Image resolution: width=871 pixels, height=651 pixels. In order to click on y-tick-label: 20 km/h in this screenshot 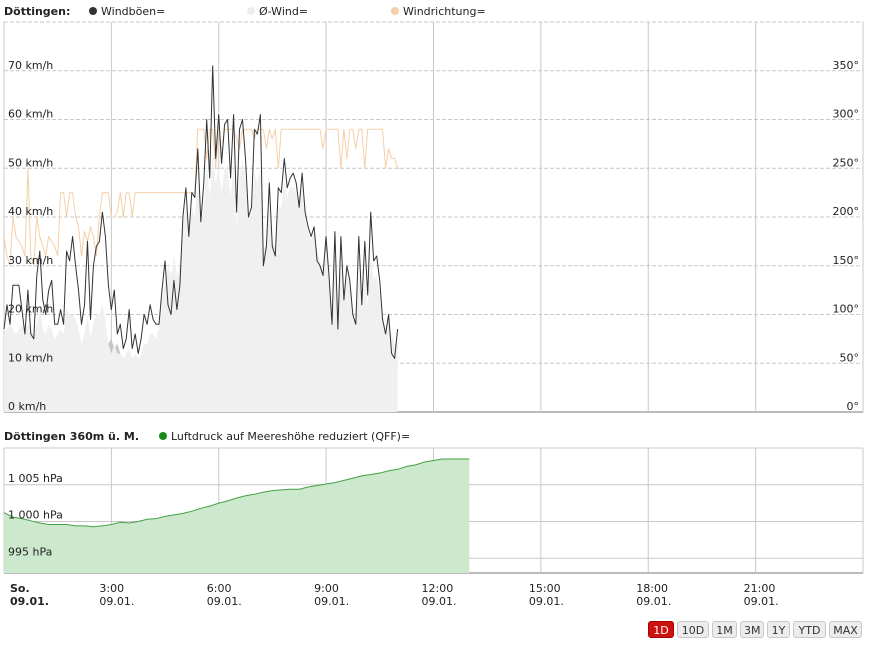, I will do `click(30, 309)`.